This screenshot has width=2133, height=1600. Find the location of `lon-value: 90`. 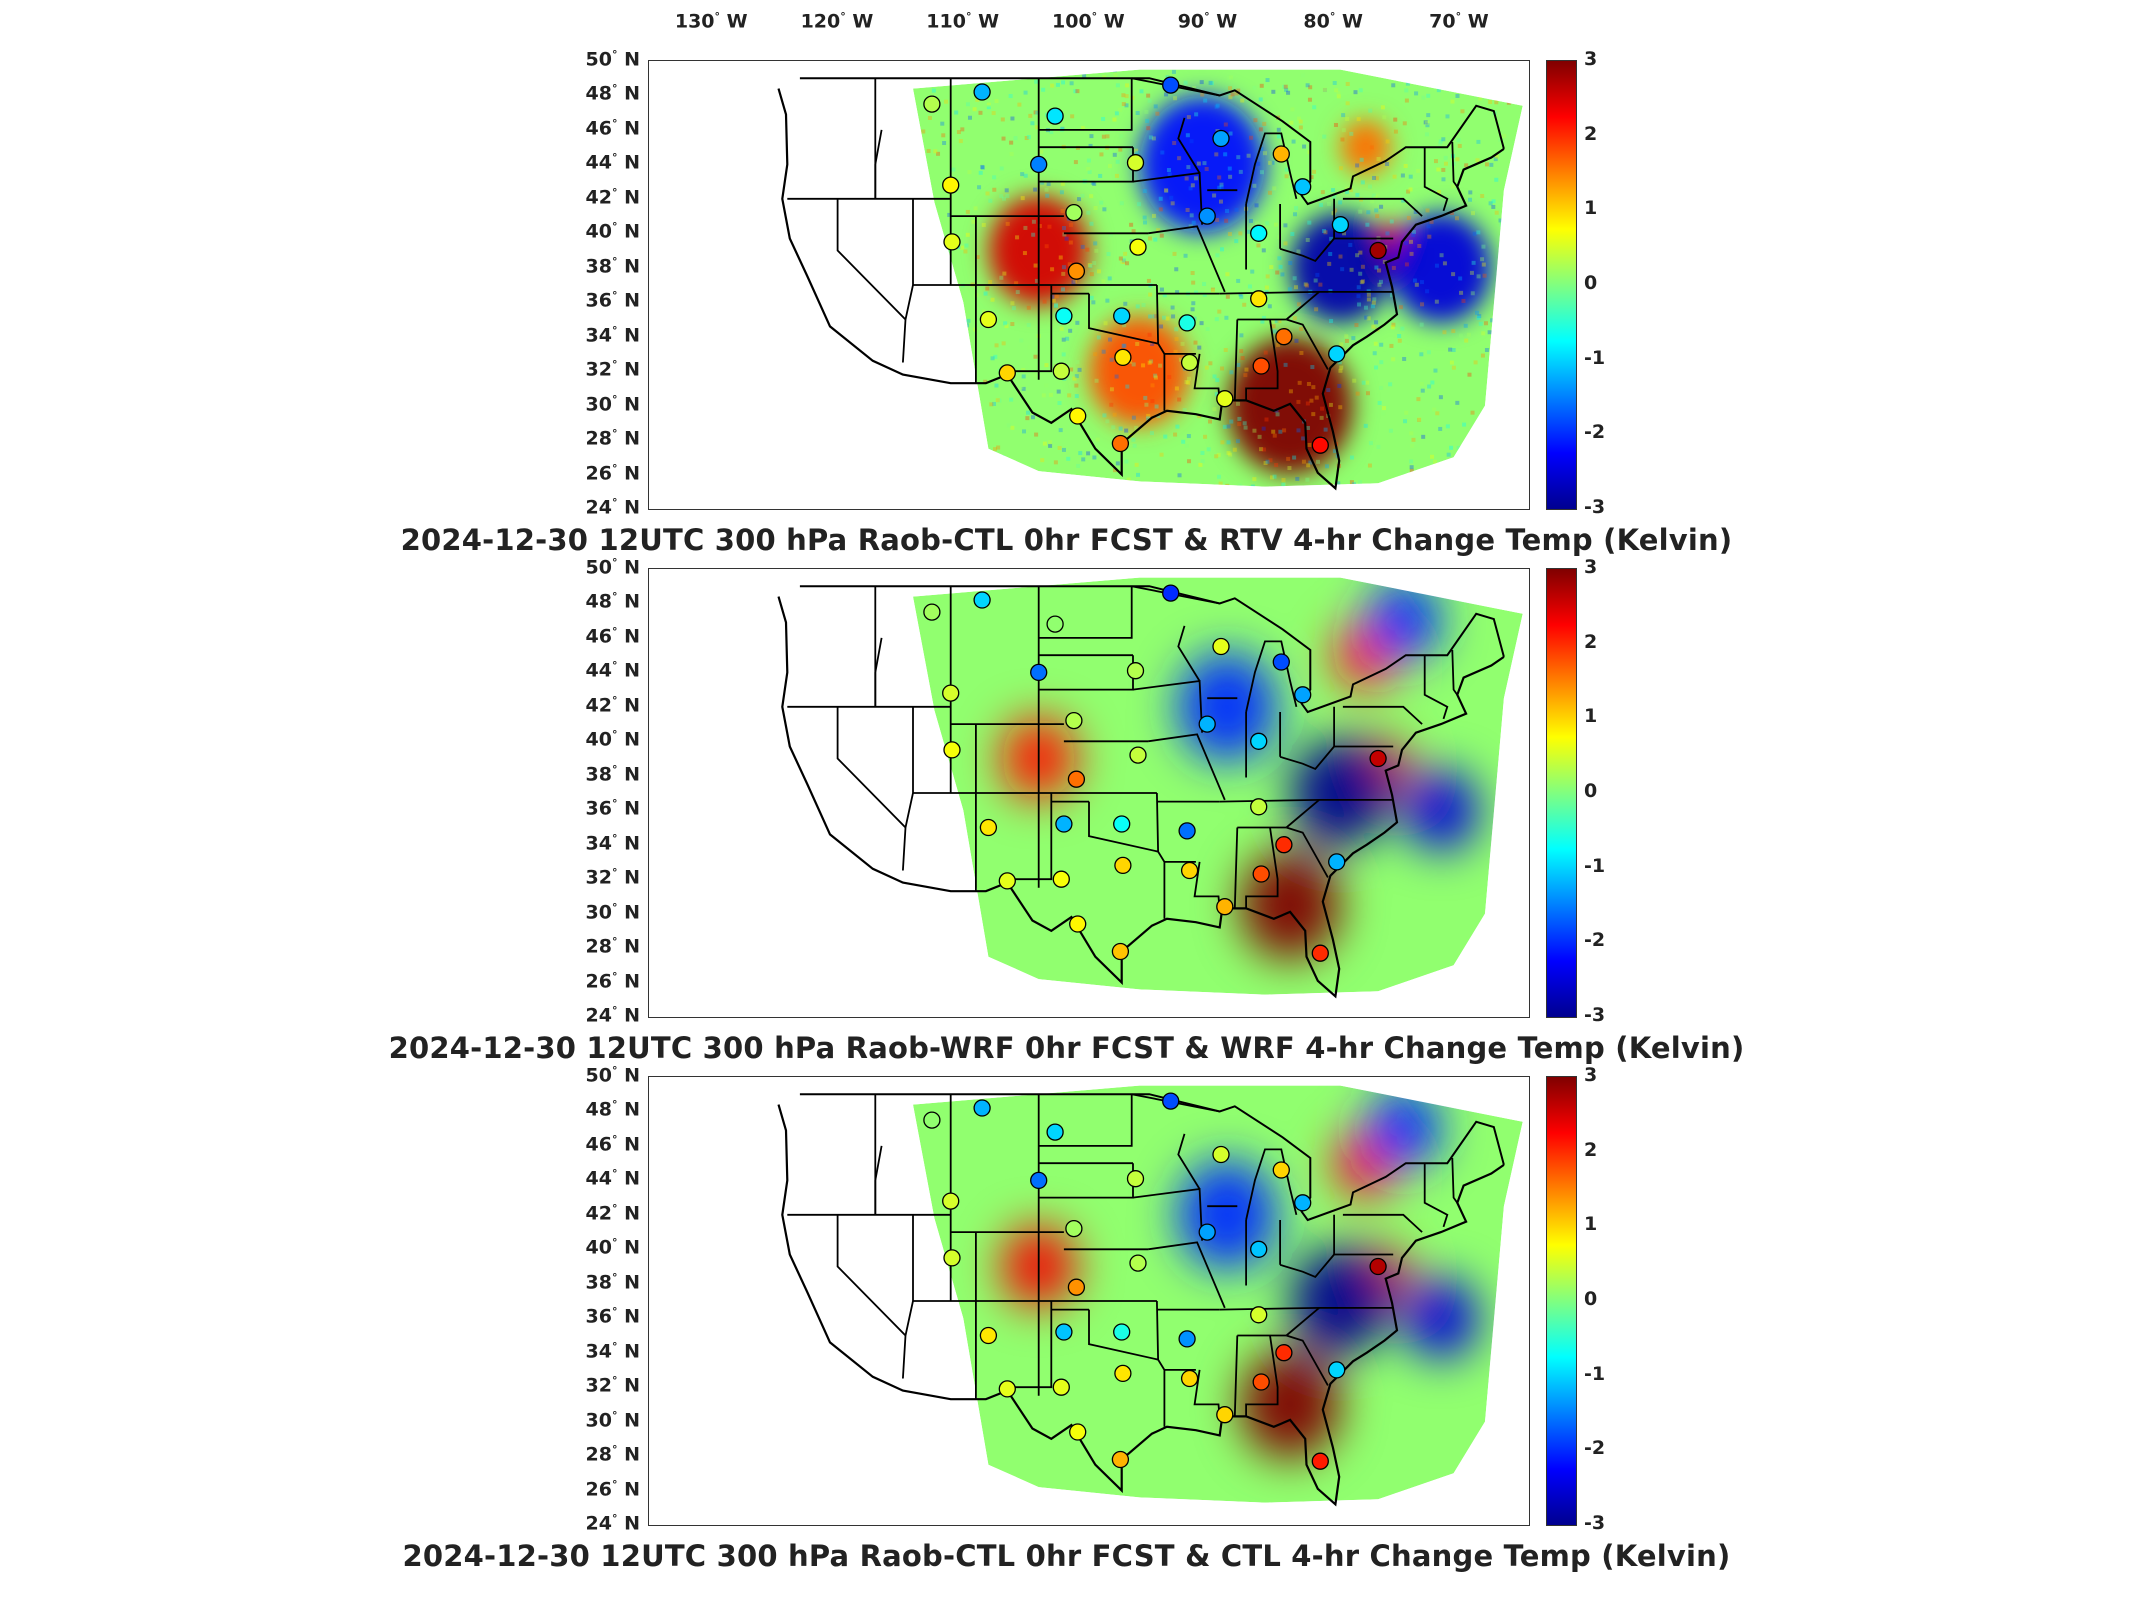

lon-value: 90 is located at coordinates (1191, 21).